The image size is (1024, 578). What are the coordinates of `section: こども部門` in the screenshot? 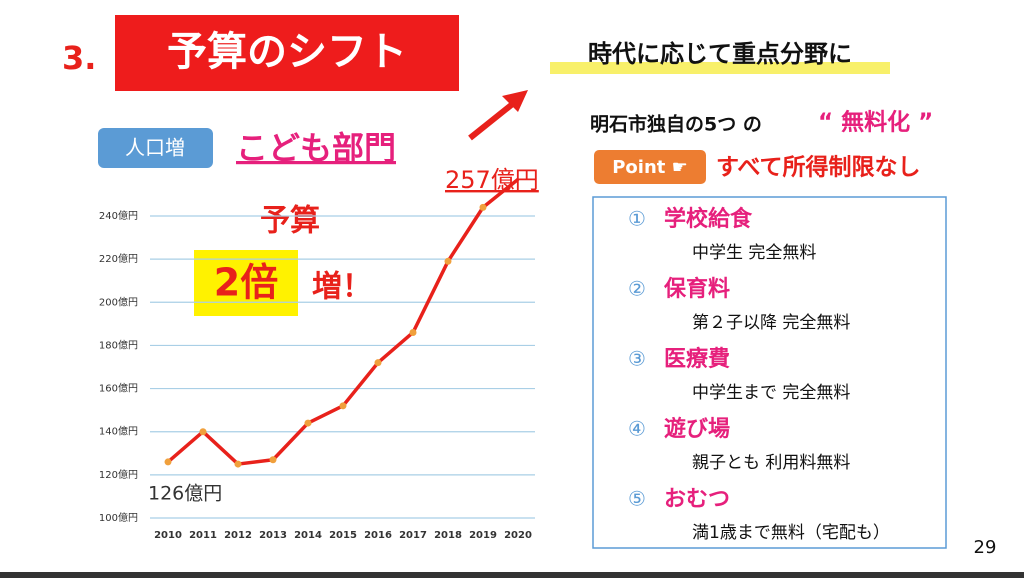 It's located at (316, 148).